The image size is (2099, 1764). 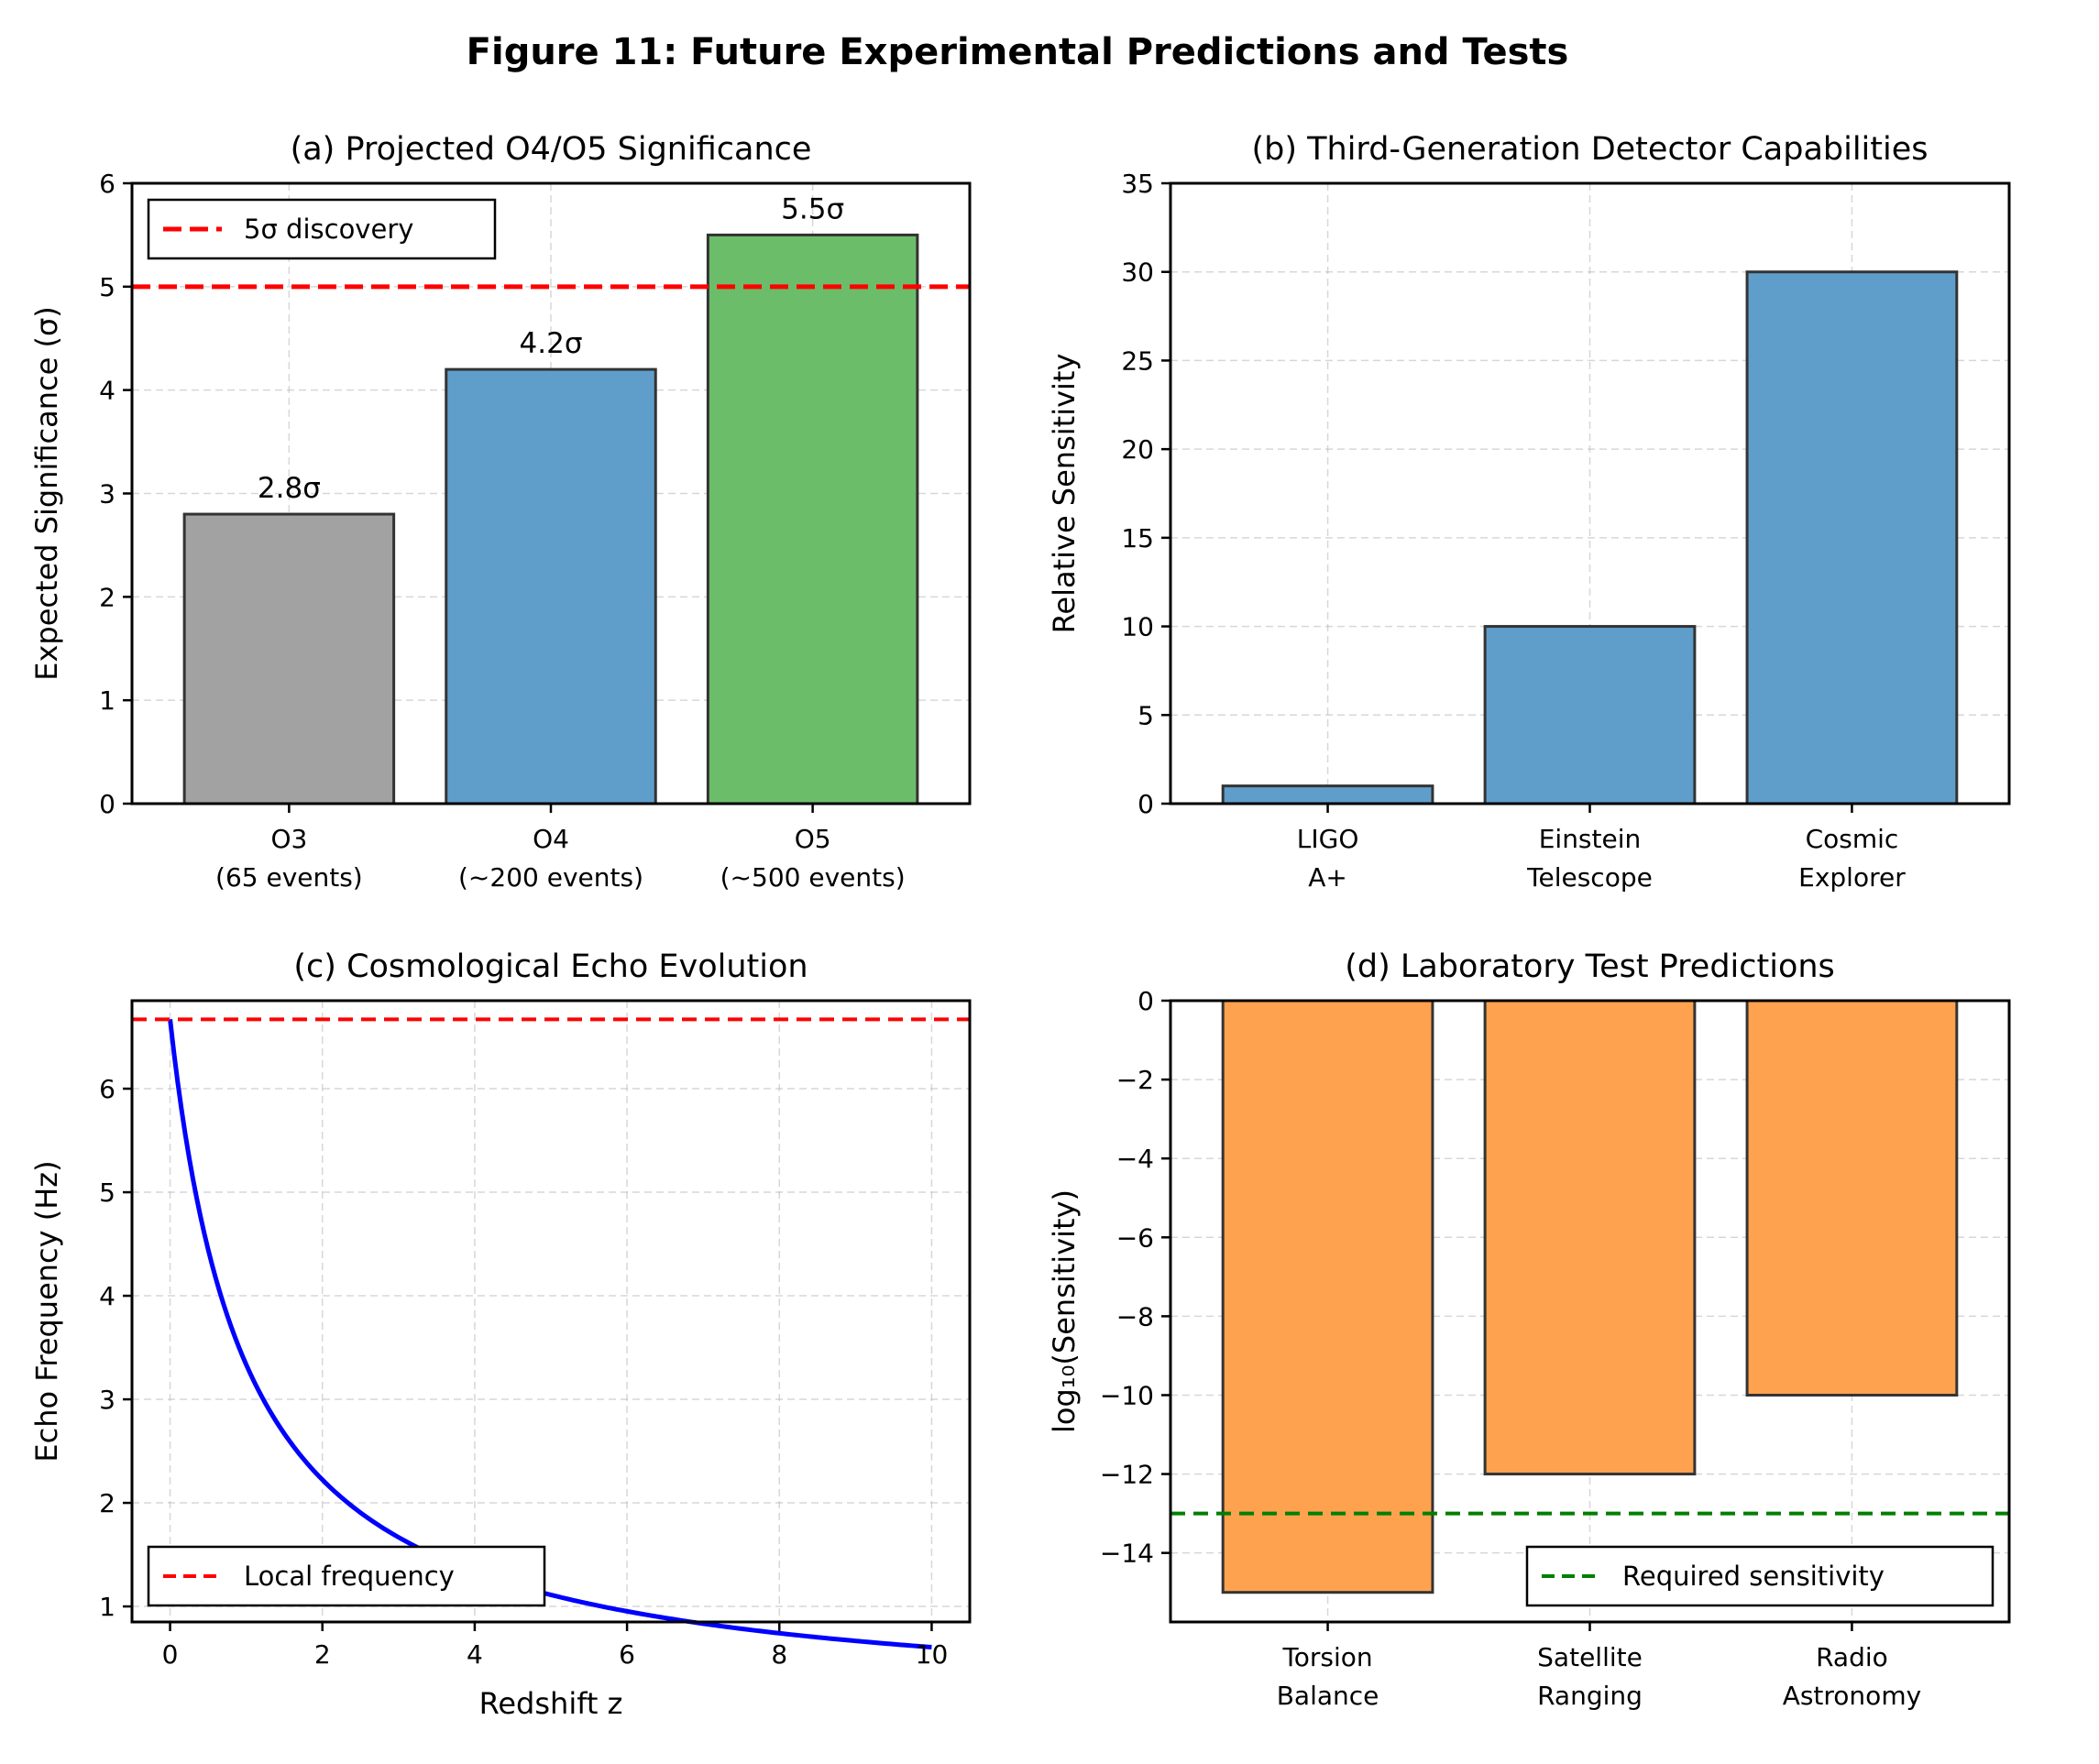 I want to click on x-tick-label: 10, so click(x=933, y=1654).